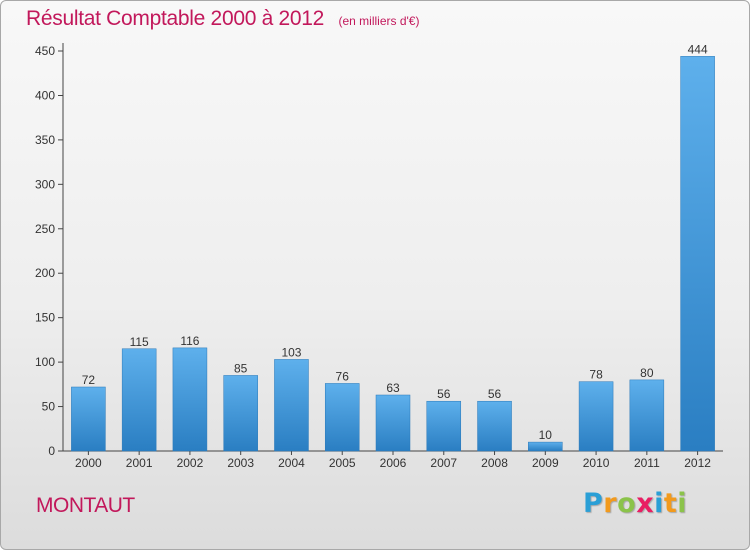 The height and width of the screenshot is (550, 750). What do you see at coordinates (139, 342) in the screenshot?
I see `bar-value-label: 115` at bounding box center [139, 342].